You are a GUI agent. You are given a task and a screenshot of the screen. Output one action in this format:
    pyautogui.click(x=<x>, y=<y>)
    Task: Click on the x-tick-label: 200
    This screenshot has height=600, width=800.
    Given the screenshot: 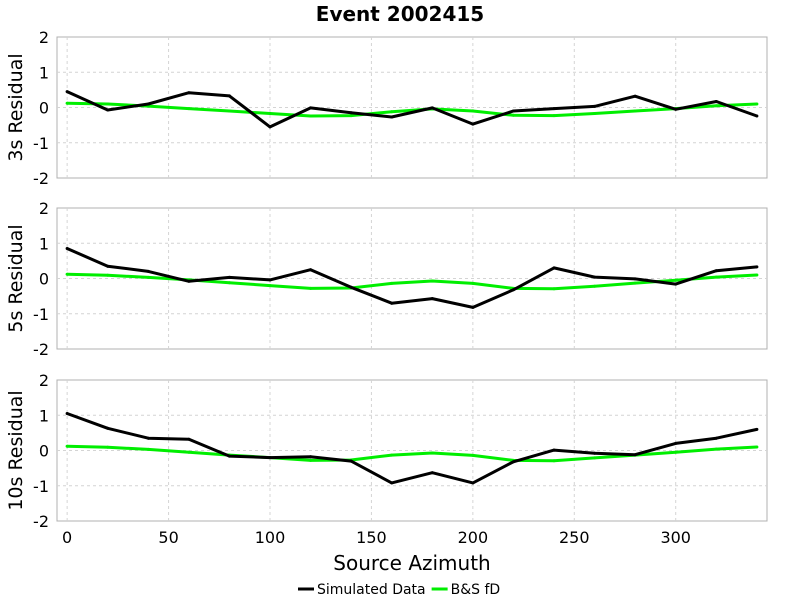 What is the action you would take?
    pyautogui.click(x=473, y=537)
    